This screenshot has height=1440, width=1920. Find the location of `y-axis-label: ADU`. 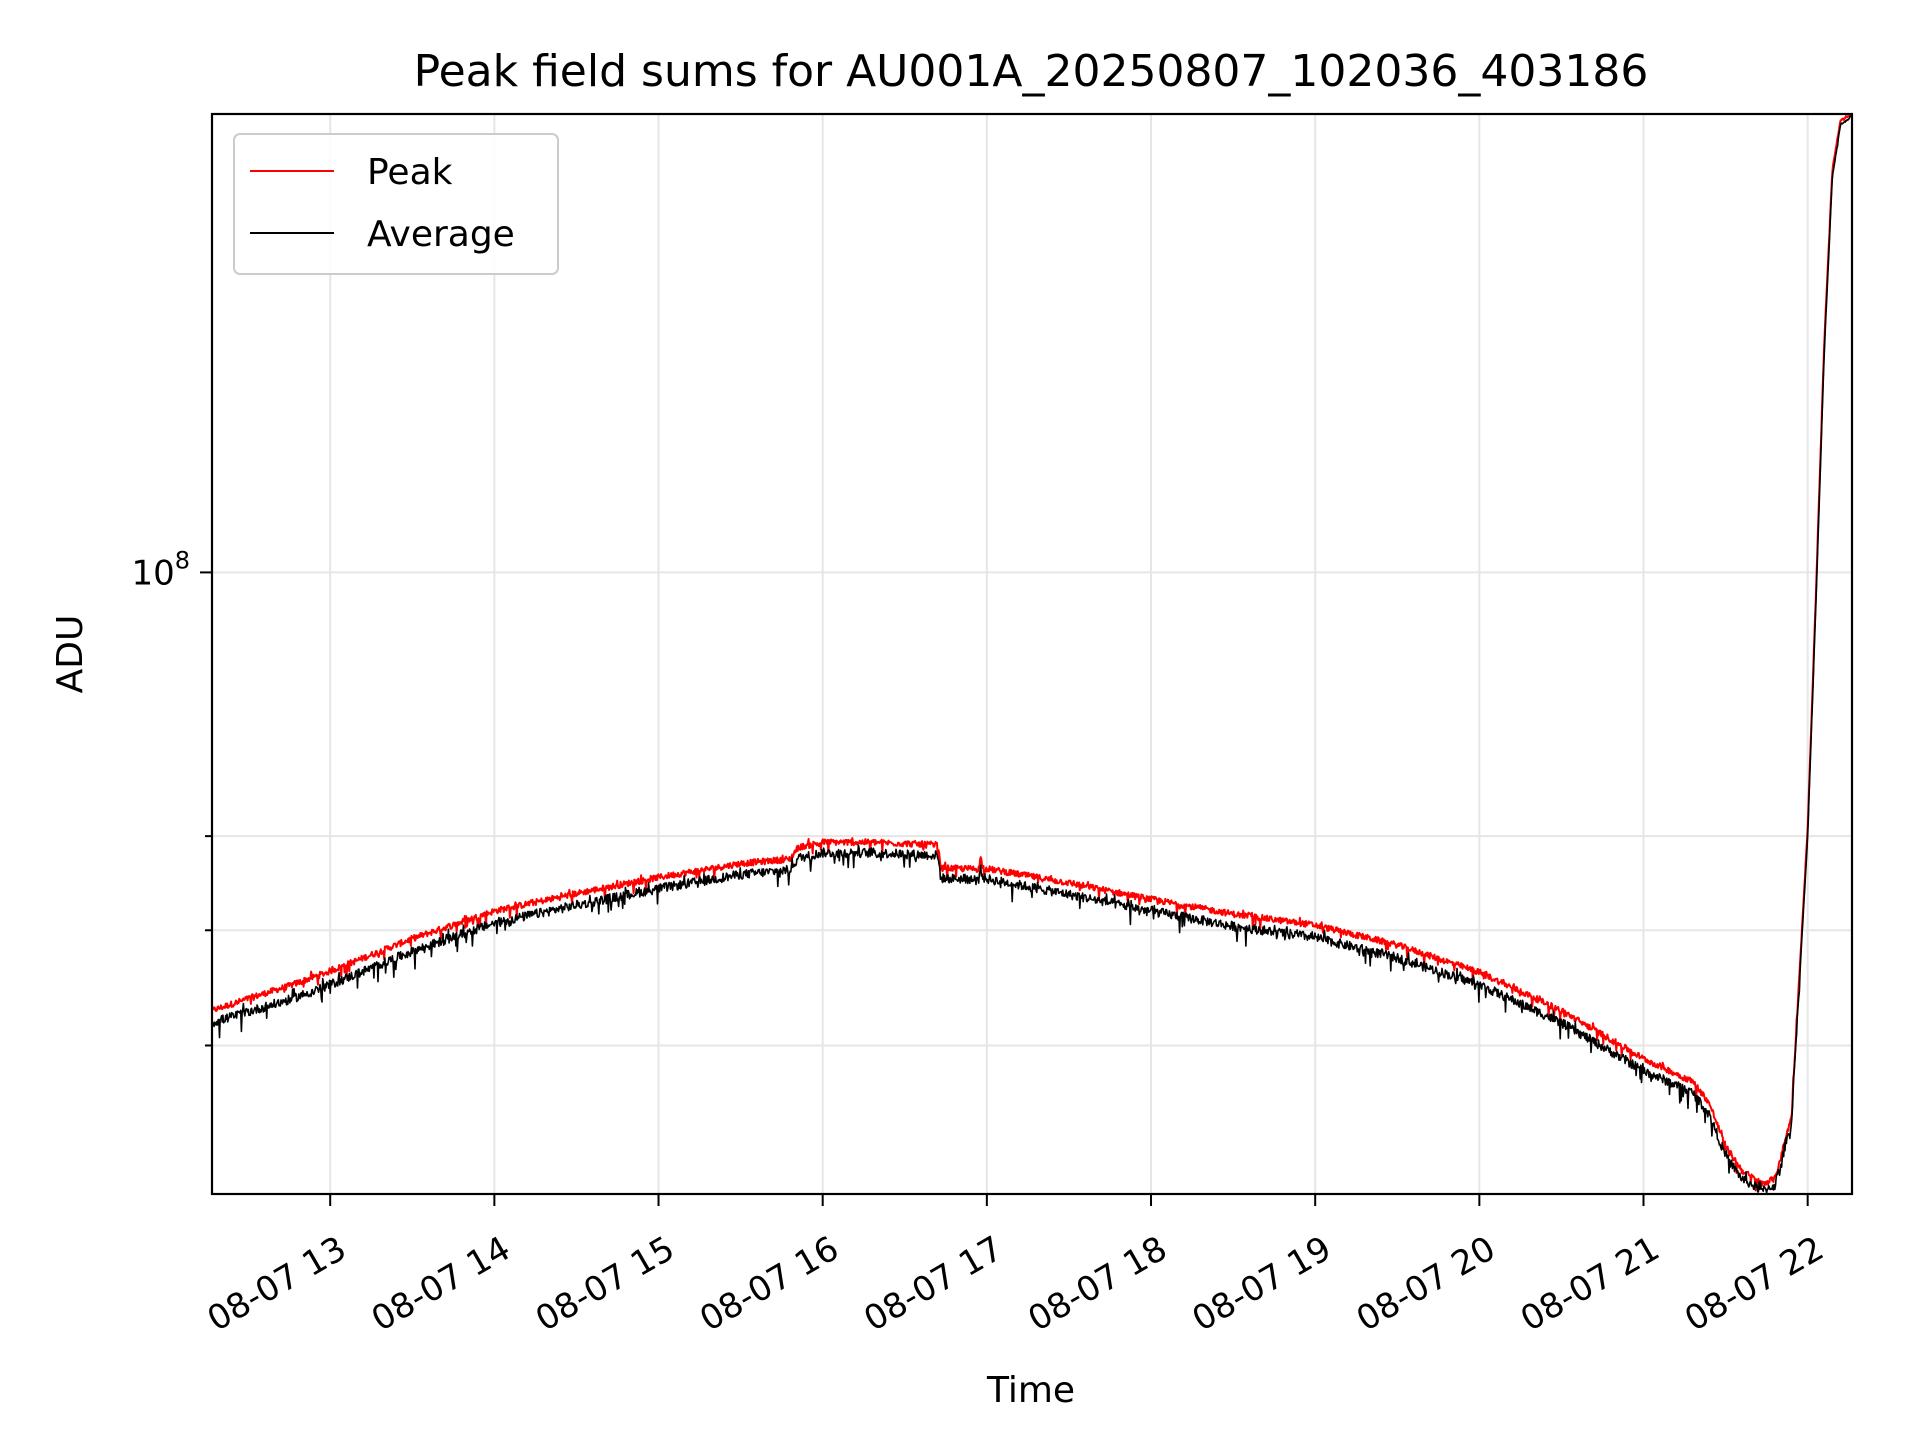

y-axis-label: ADU is located at coordinates (70, 654).